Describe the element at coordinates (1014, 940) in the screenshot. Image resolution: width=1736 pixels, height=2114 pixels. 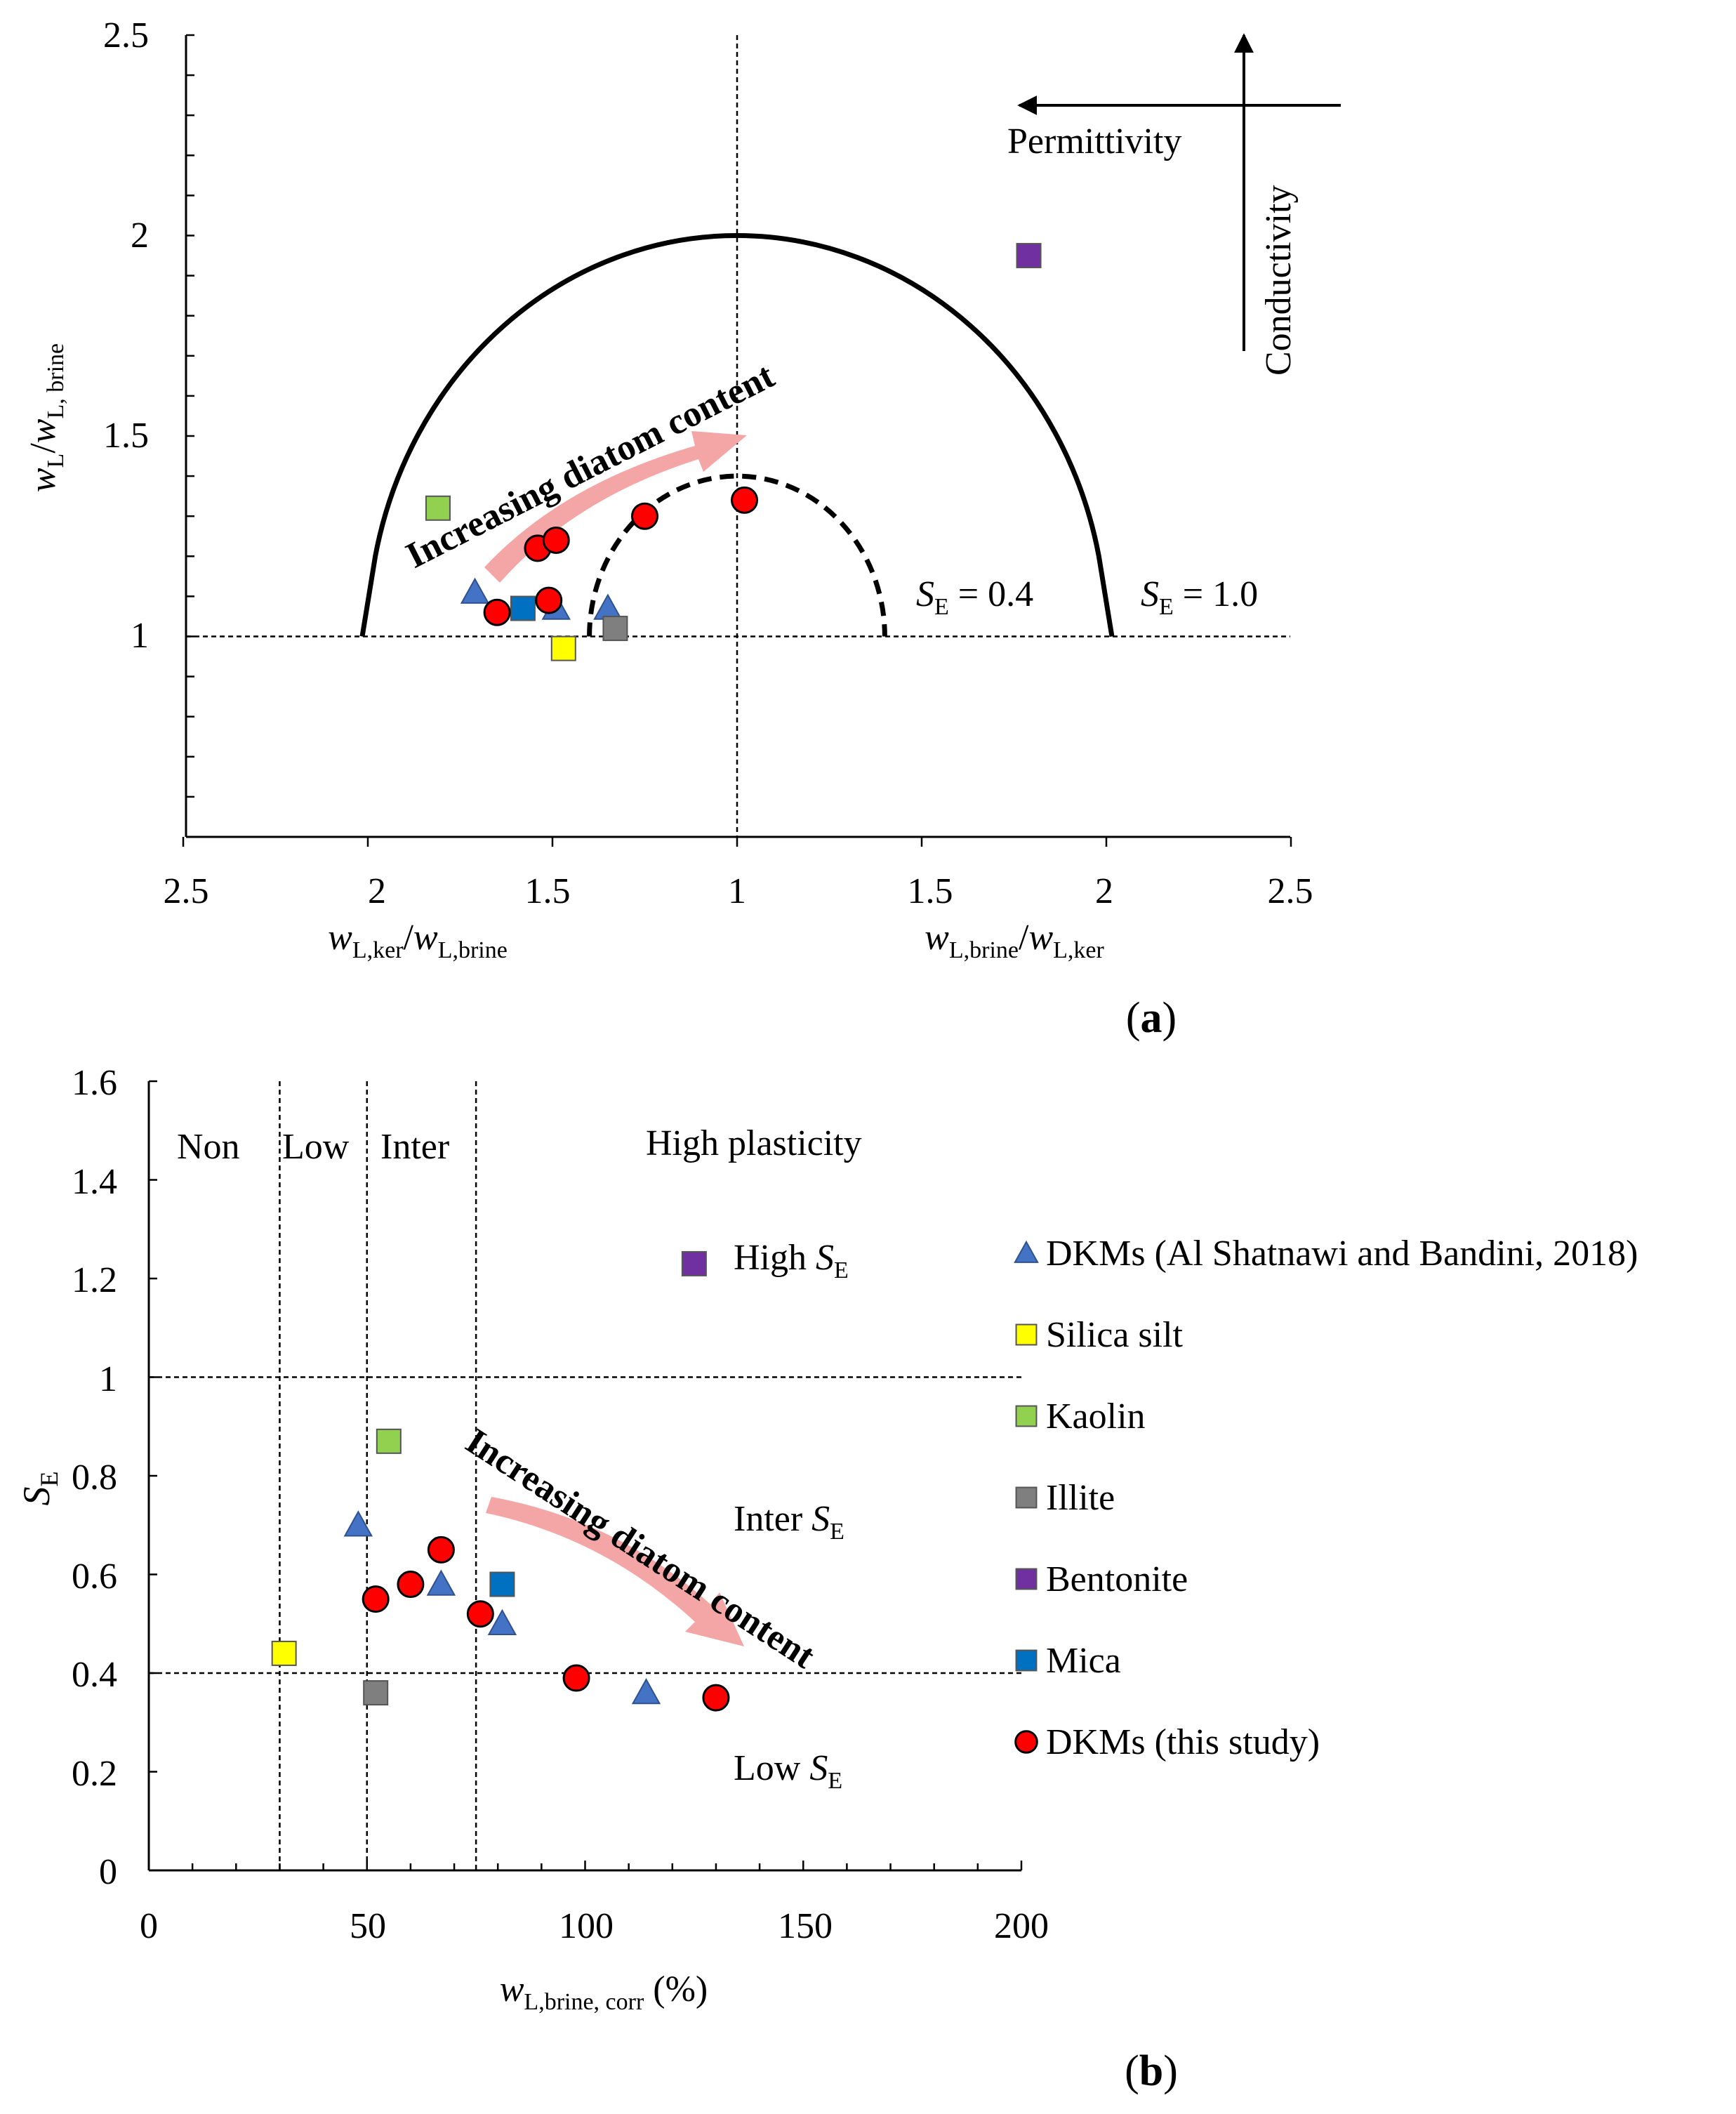
I see `a-x-axis-label-right: wL,brine/wL,ker` at that location.